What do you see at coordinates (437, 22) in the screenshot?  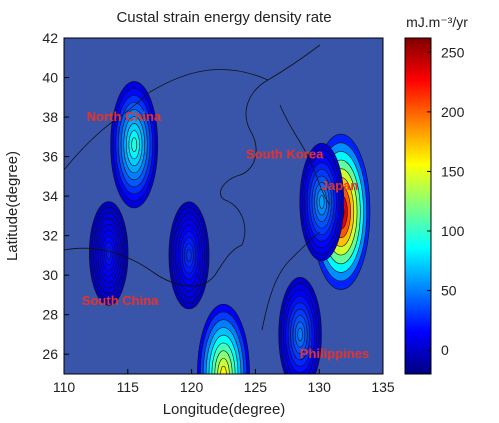 I see `colorbar-unit: mJ.m⁻³/yr` at bounding box center [437, 22].